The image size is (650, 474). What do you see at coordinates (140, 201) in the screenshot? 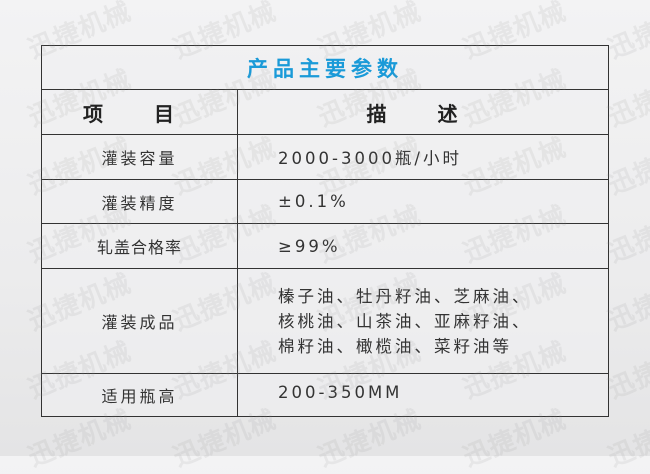
I see `row-label: 灌装精度` at bounding box center [140, 201].